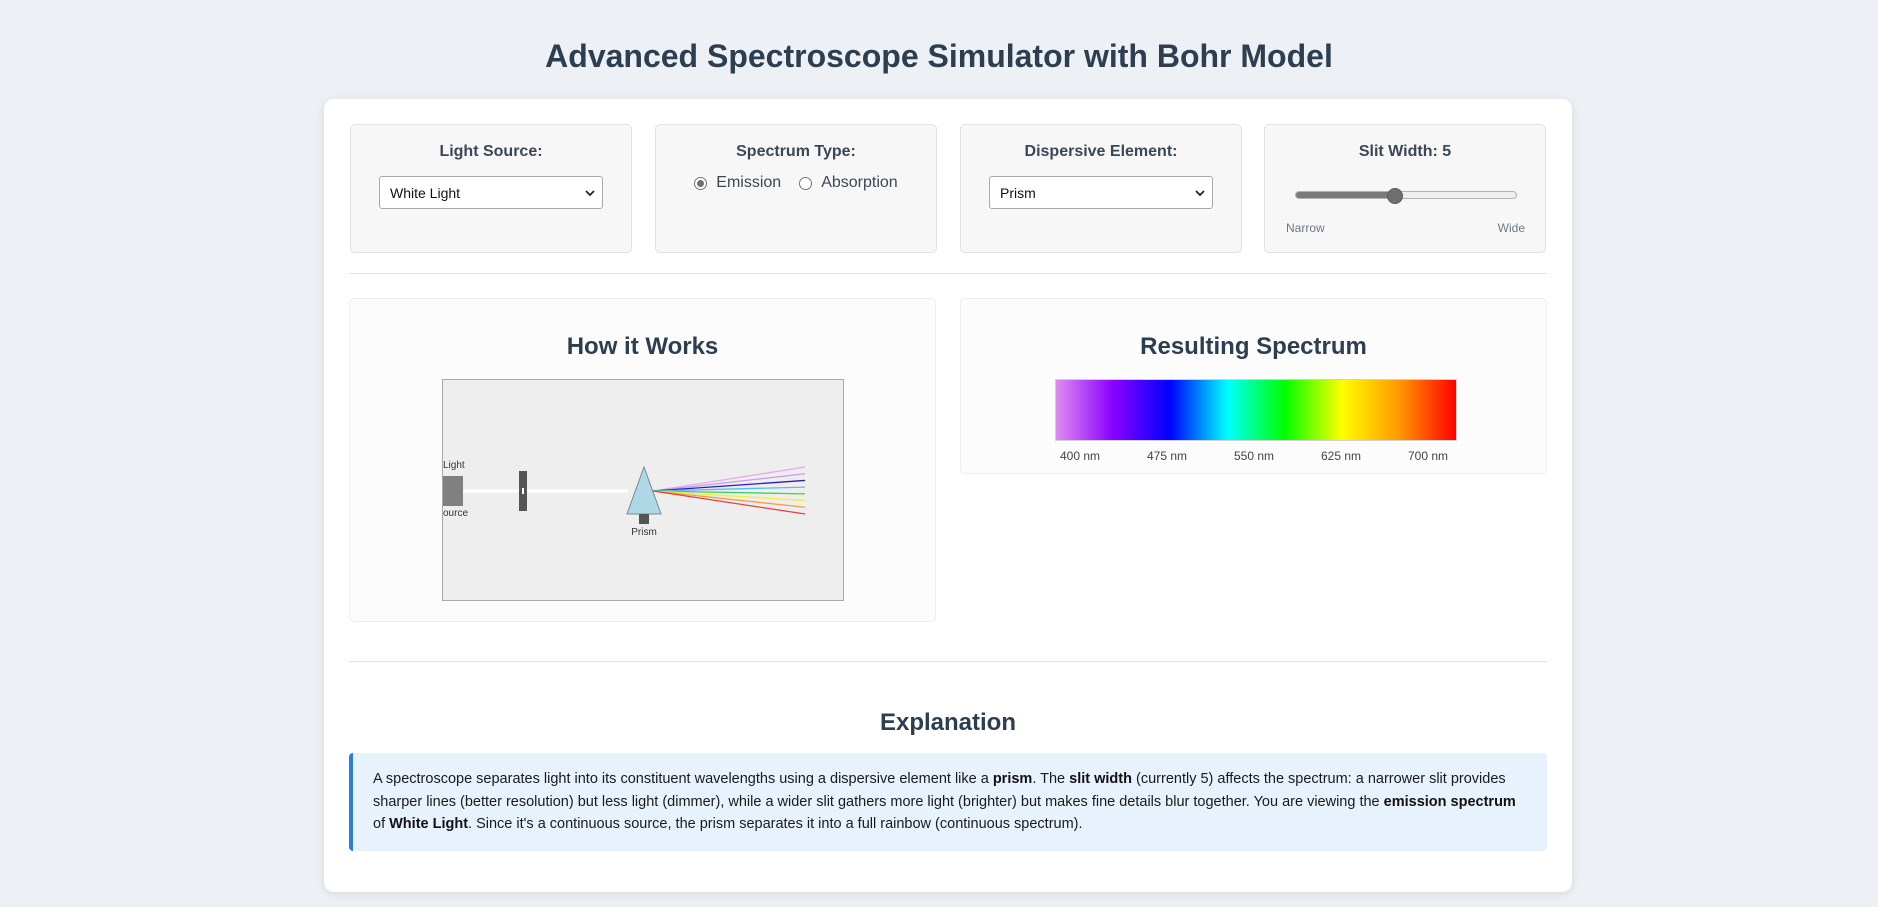 The width and height of the screenshot is (1878, 907). Describe the element at coordinates (701, 183) in the screenshot. I see `emission-radio` at that location.